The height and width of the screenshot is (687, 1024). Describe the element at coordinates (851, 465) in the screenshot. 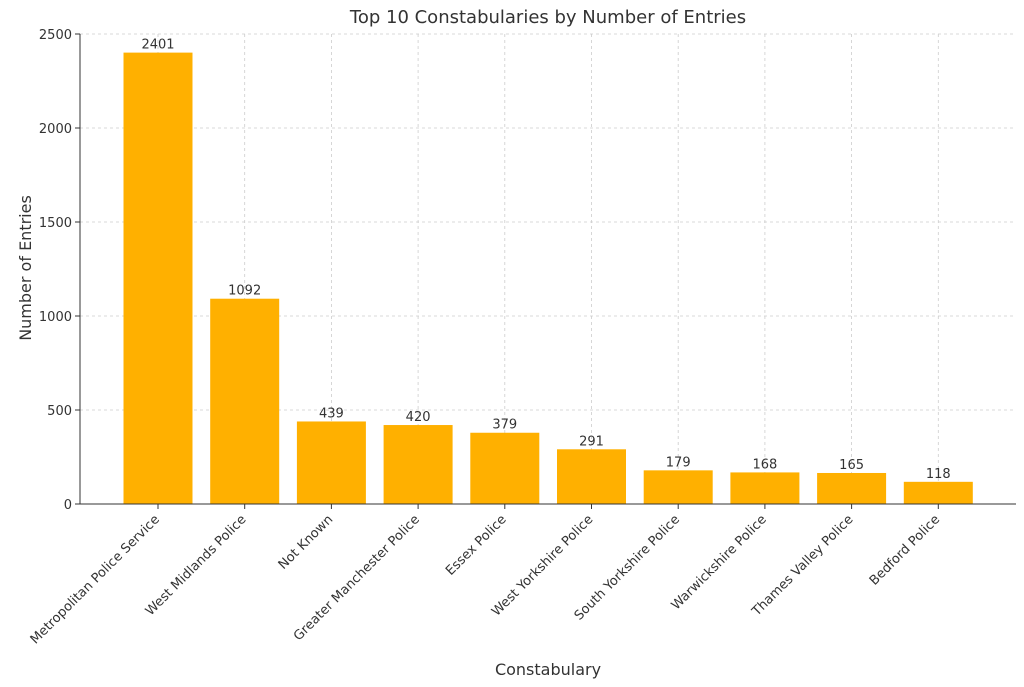

I see `bar-value-label: 165` at that location.